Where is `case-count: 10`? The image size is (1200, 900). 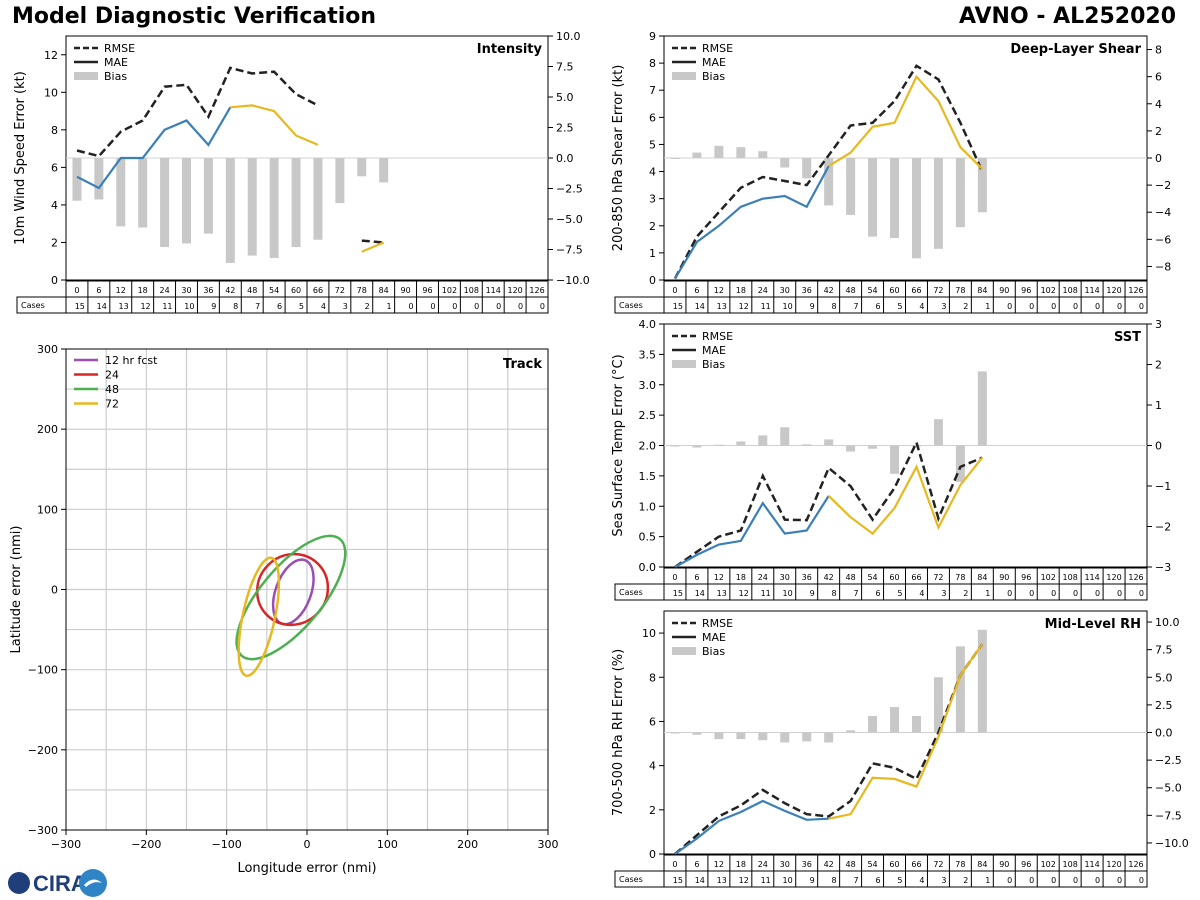
case-count: 10 is located at coordinates (788, 593).